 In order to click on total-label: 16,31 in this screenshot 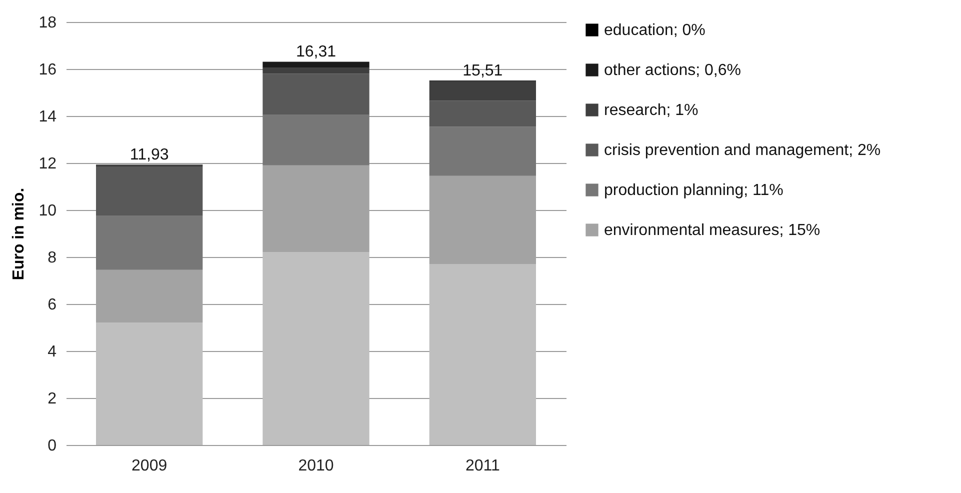, I will do `click(316, 52)`.